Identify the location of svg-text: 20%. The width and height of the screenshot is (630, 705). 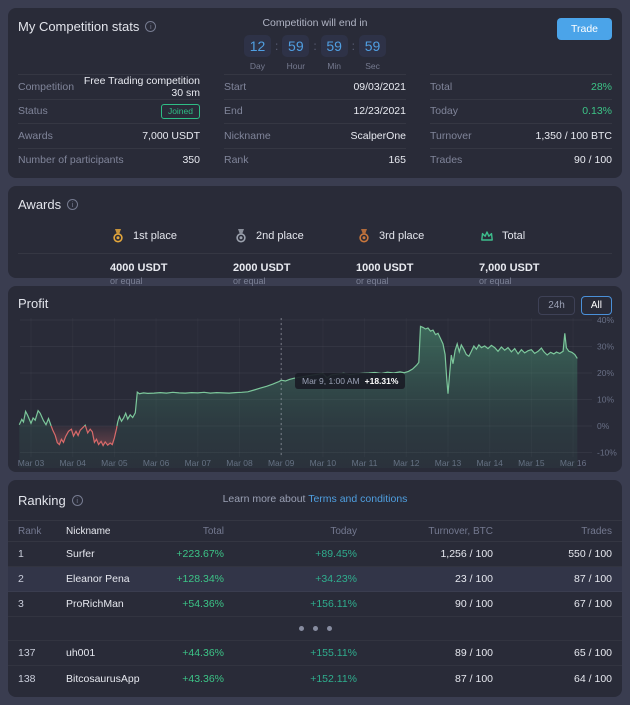
(605, 373).